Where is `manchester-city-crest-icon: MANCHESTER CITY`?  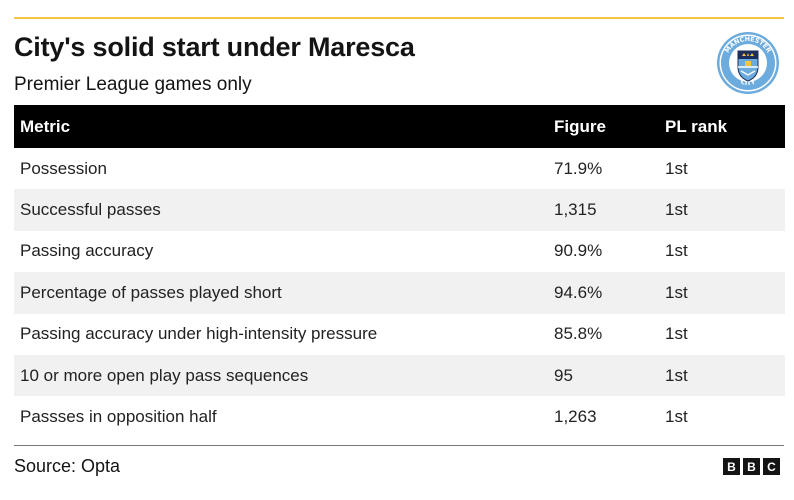
manchester-city-crest-icon: MANCHESTER CITY is located at coordinates (748, 63).